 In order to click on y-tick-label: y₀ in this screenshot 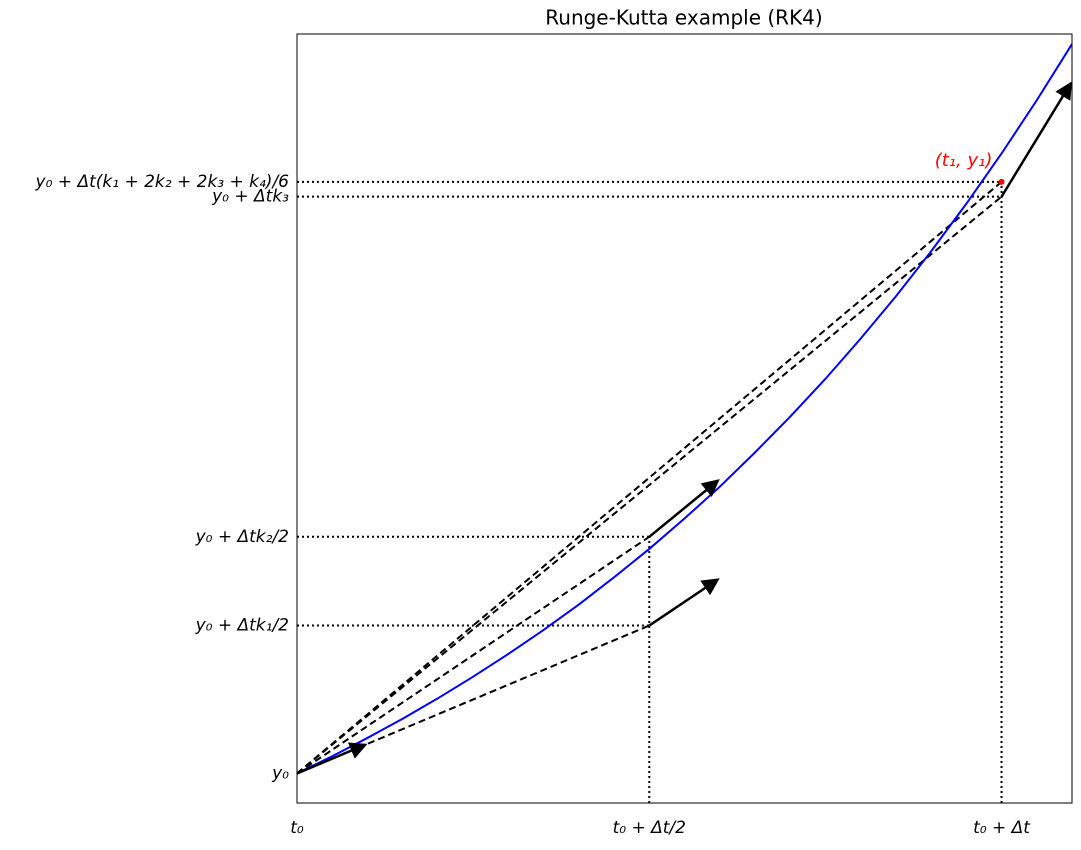, I will do `click(280, 773)`.